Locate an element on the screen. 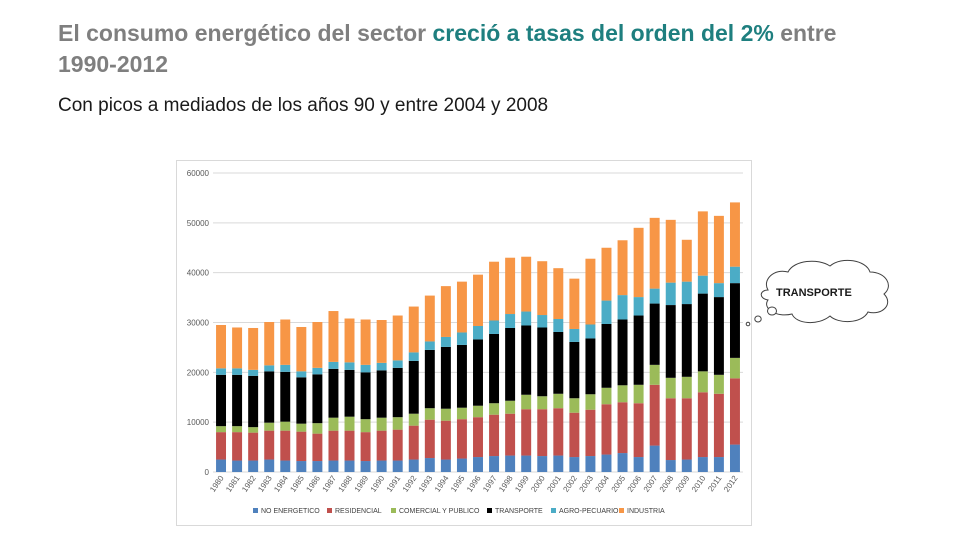 This screenshot has height=540, width=960. x-tick-label: 2000 is located at coordinates (538, 484).